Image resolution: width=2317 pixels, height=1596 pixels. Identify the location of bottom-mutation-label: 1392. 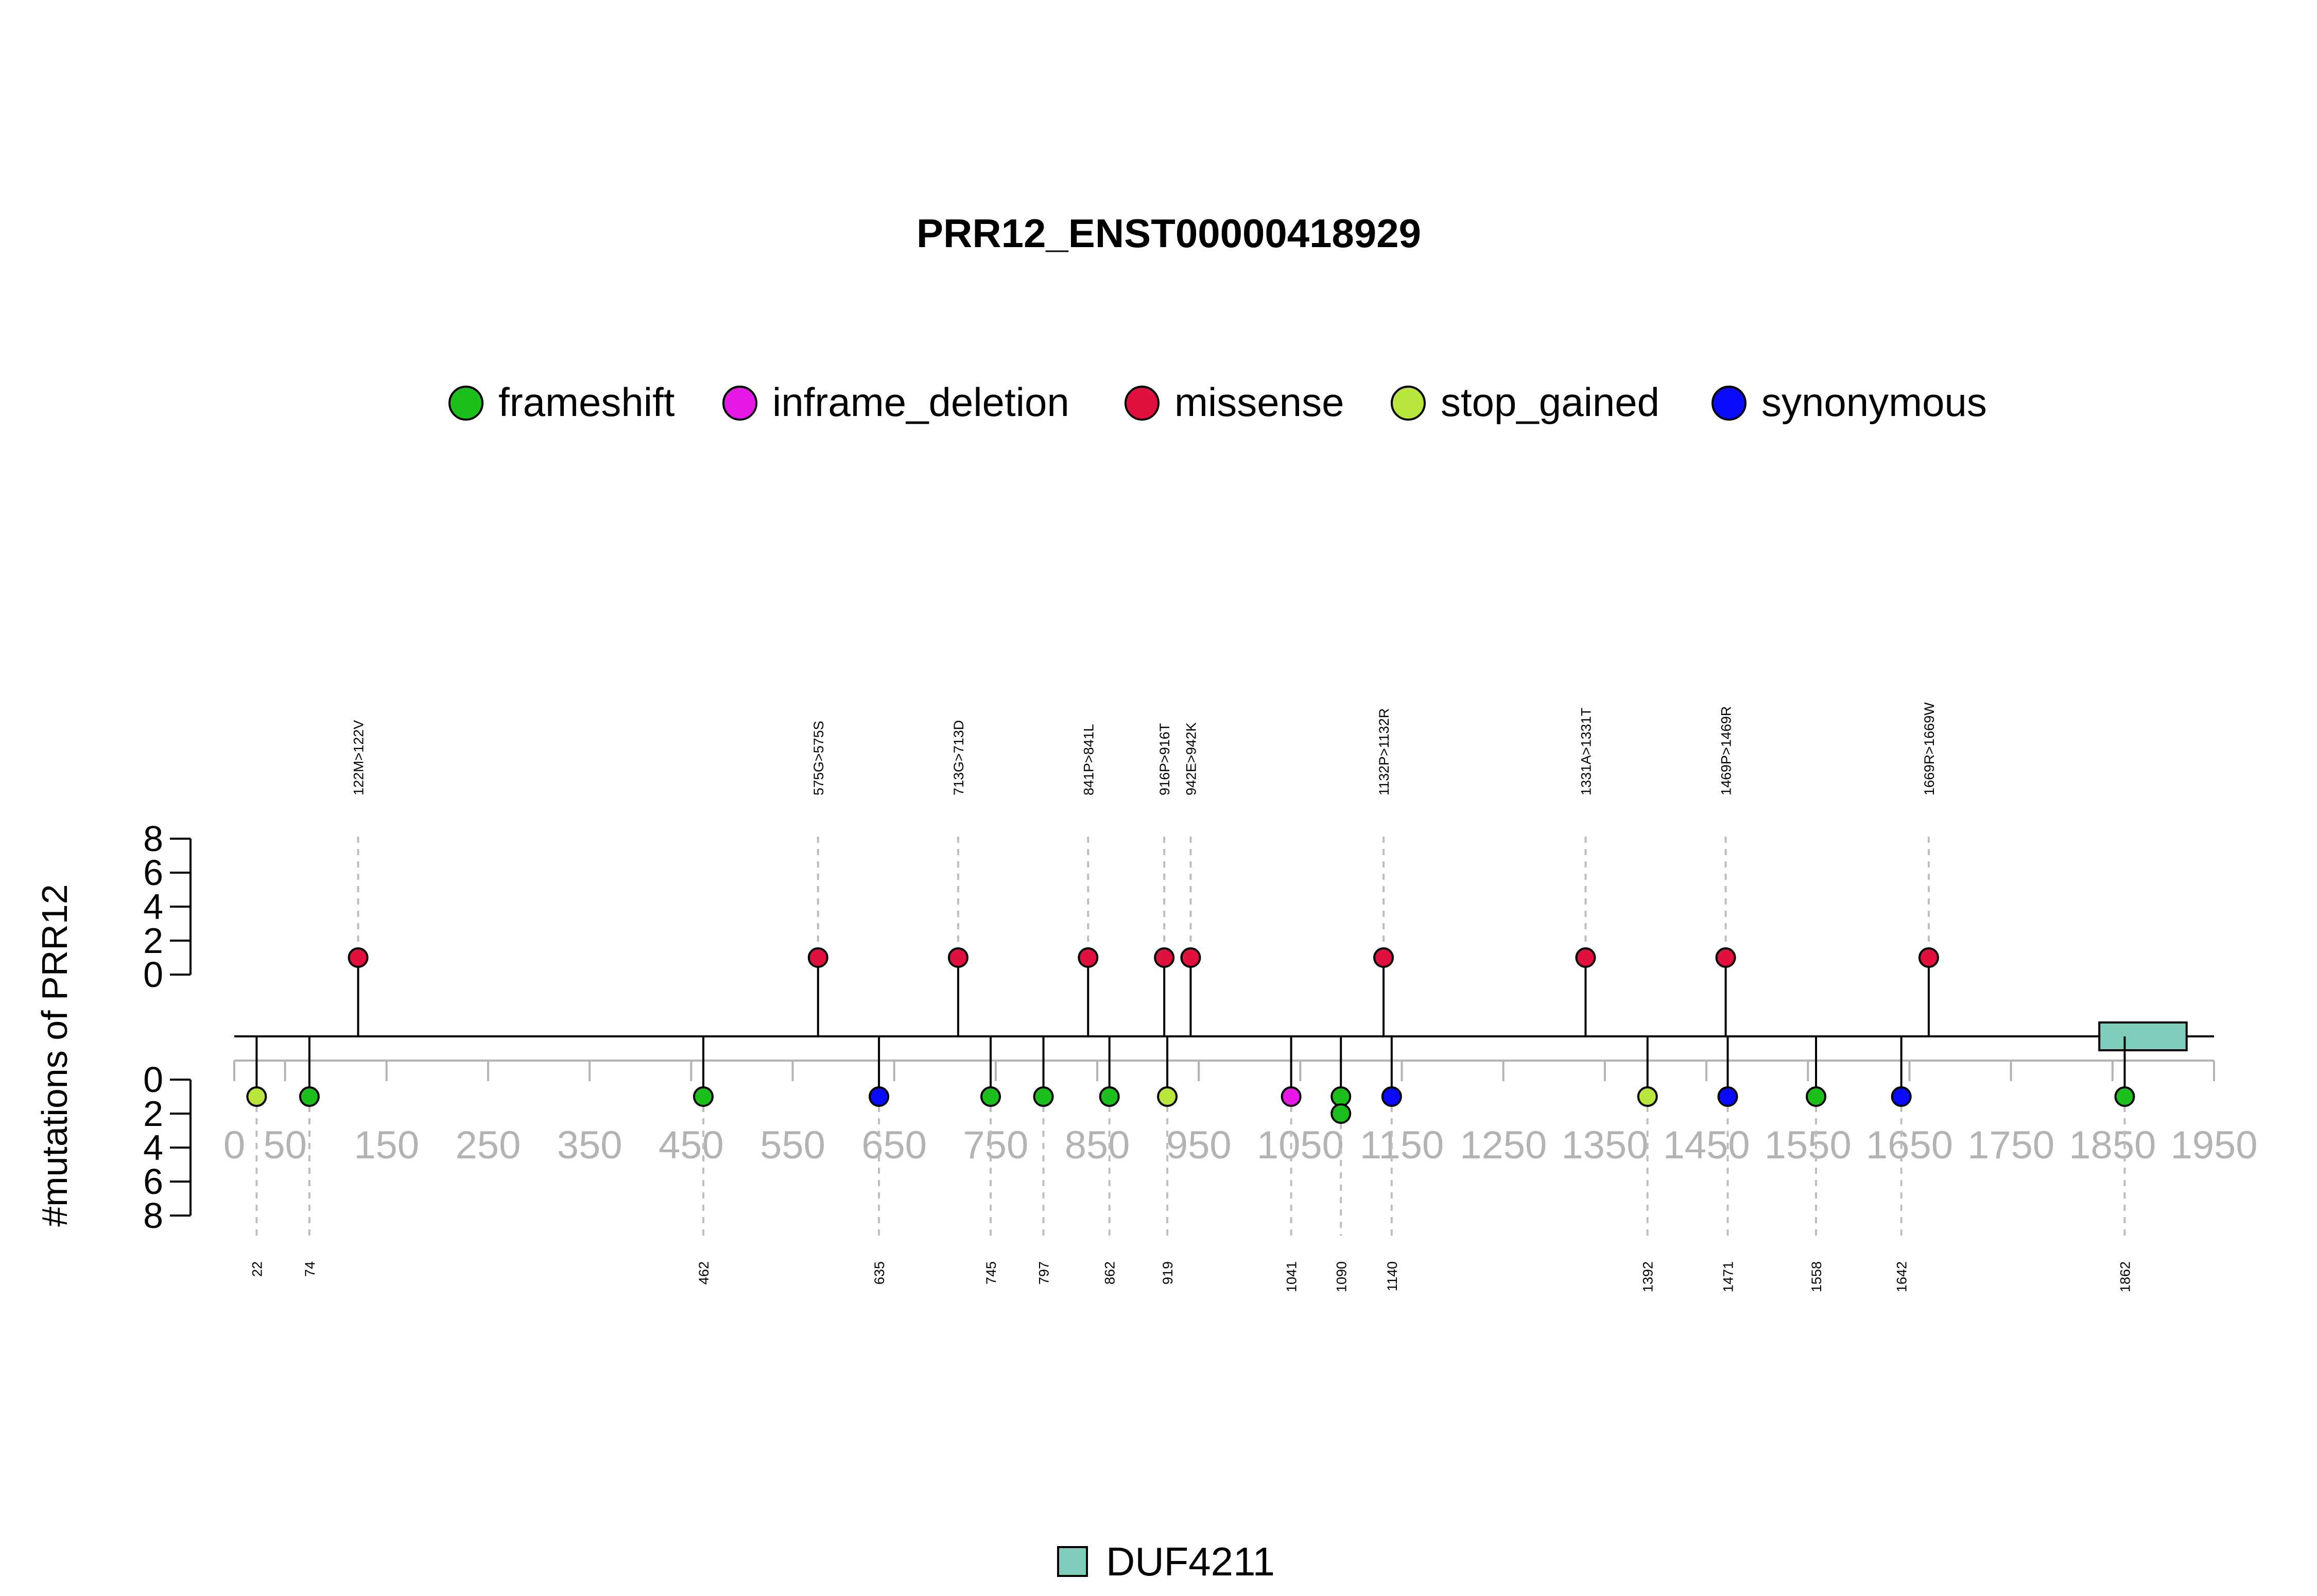
(1648, 1276).